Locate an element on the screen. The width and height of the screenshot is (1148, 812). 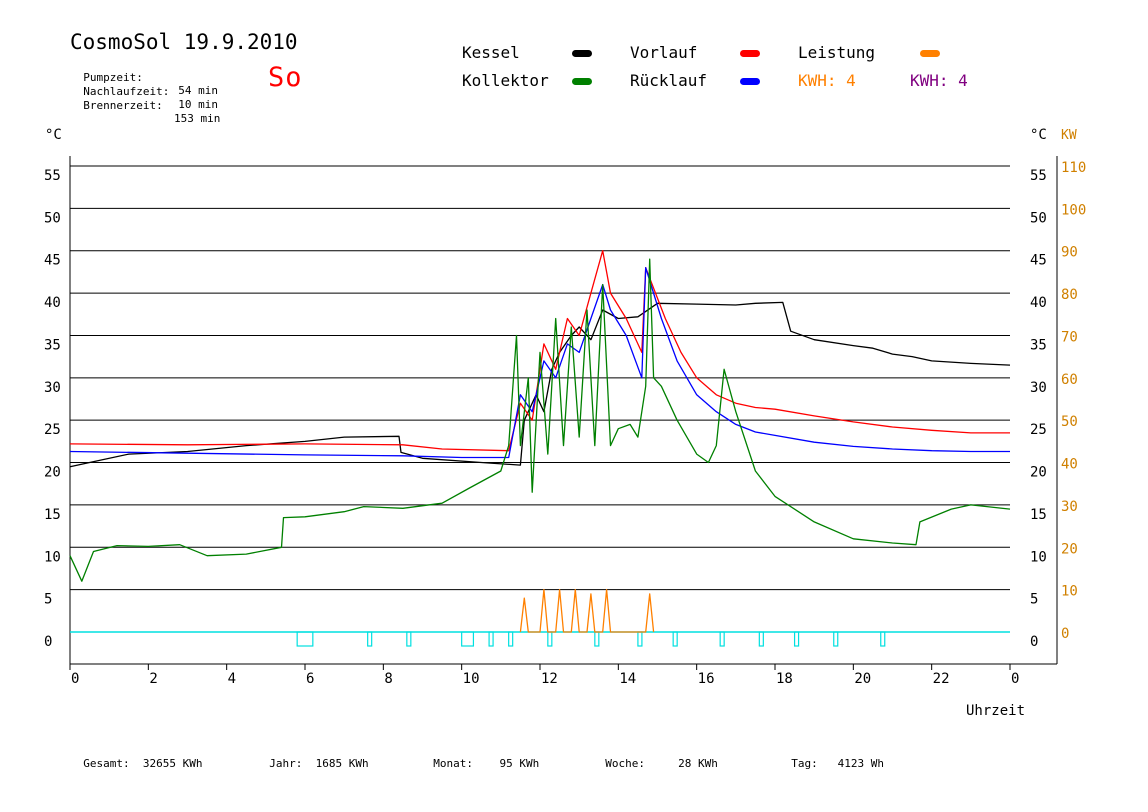
y2-tick-label: 60 is located at coordinates (1069, 380).